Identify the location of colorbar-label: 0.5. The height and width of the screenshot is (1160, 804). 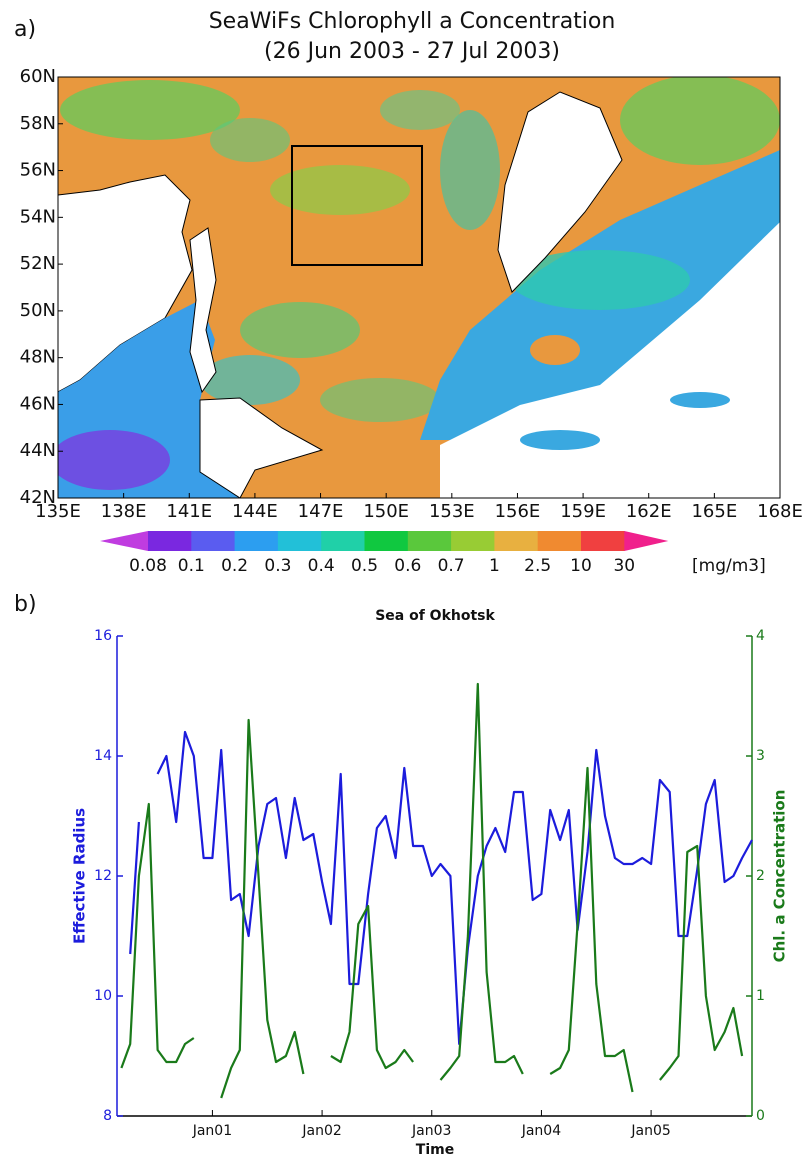
(364, 566).